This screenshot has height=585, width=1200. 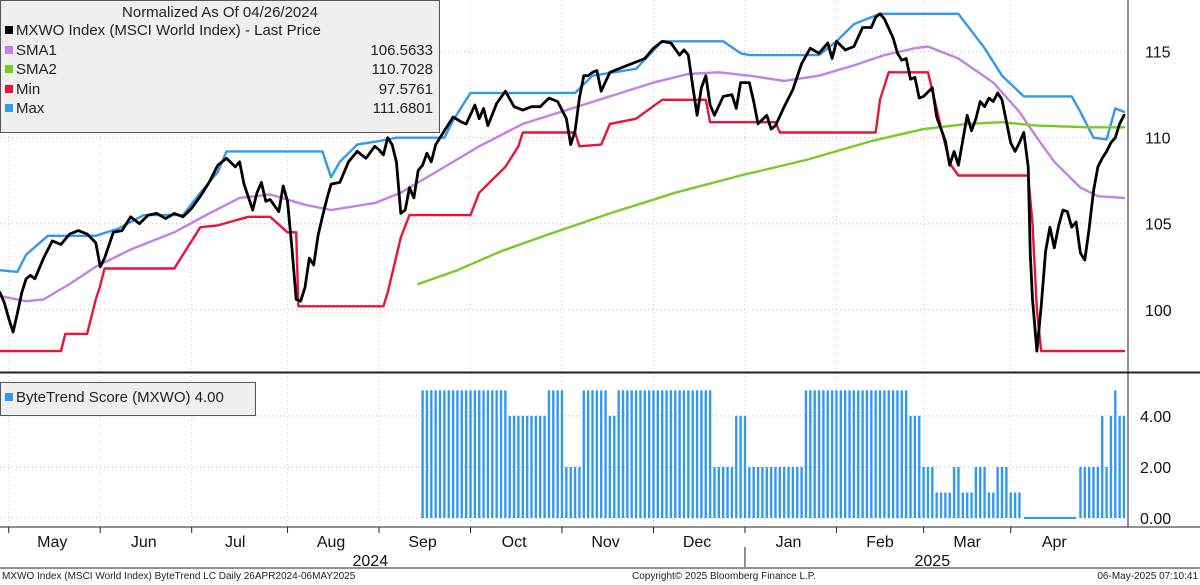 I want to click on legend-title: Normalized As Of 04/26/2024, so click(x=220, y=12).